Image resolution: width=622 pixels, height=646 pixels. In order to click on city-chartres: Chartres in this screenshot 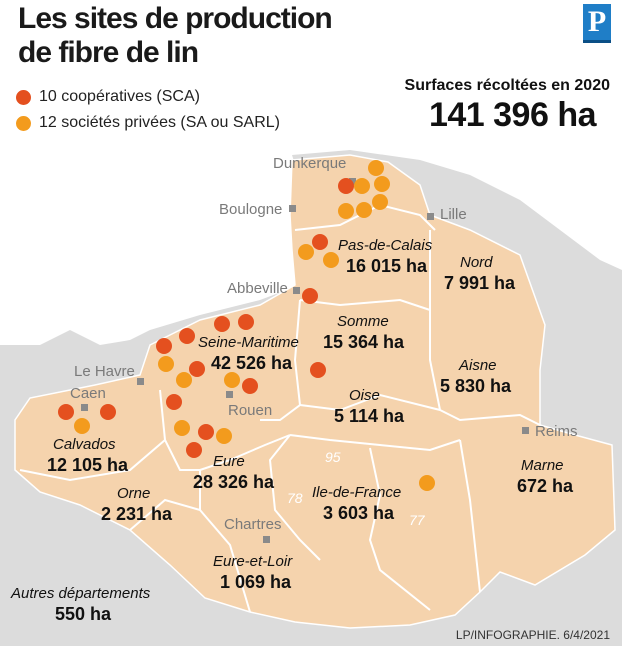, I will do `click(253, 524)`.